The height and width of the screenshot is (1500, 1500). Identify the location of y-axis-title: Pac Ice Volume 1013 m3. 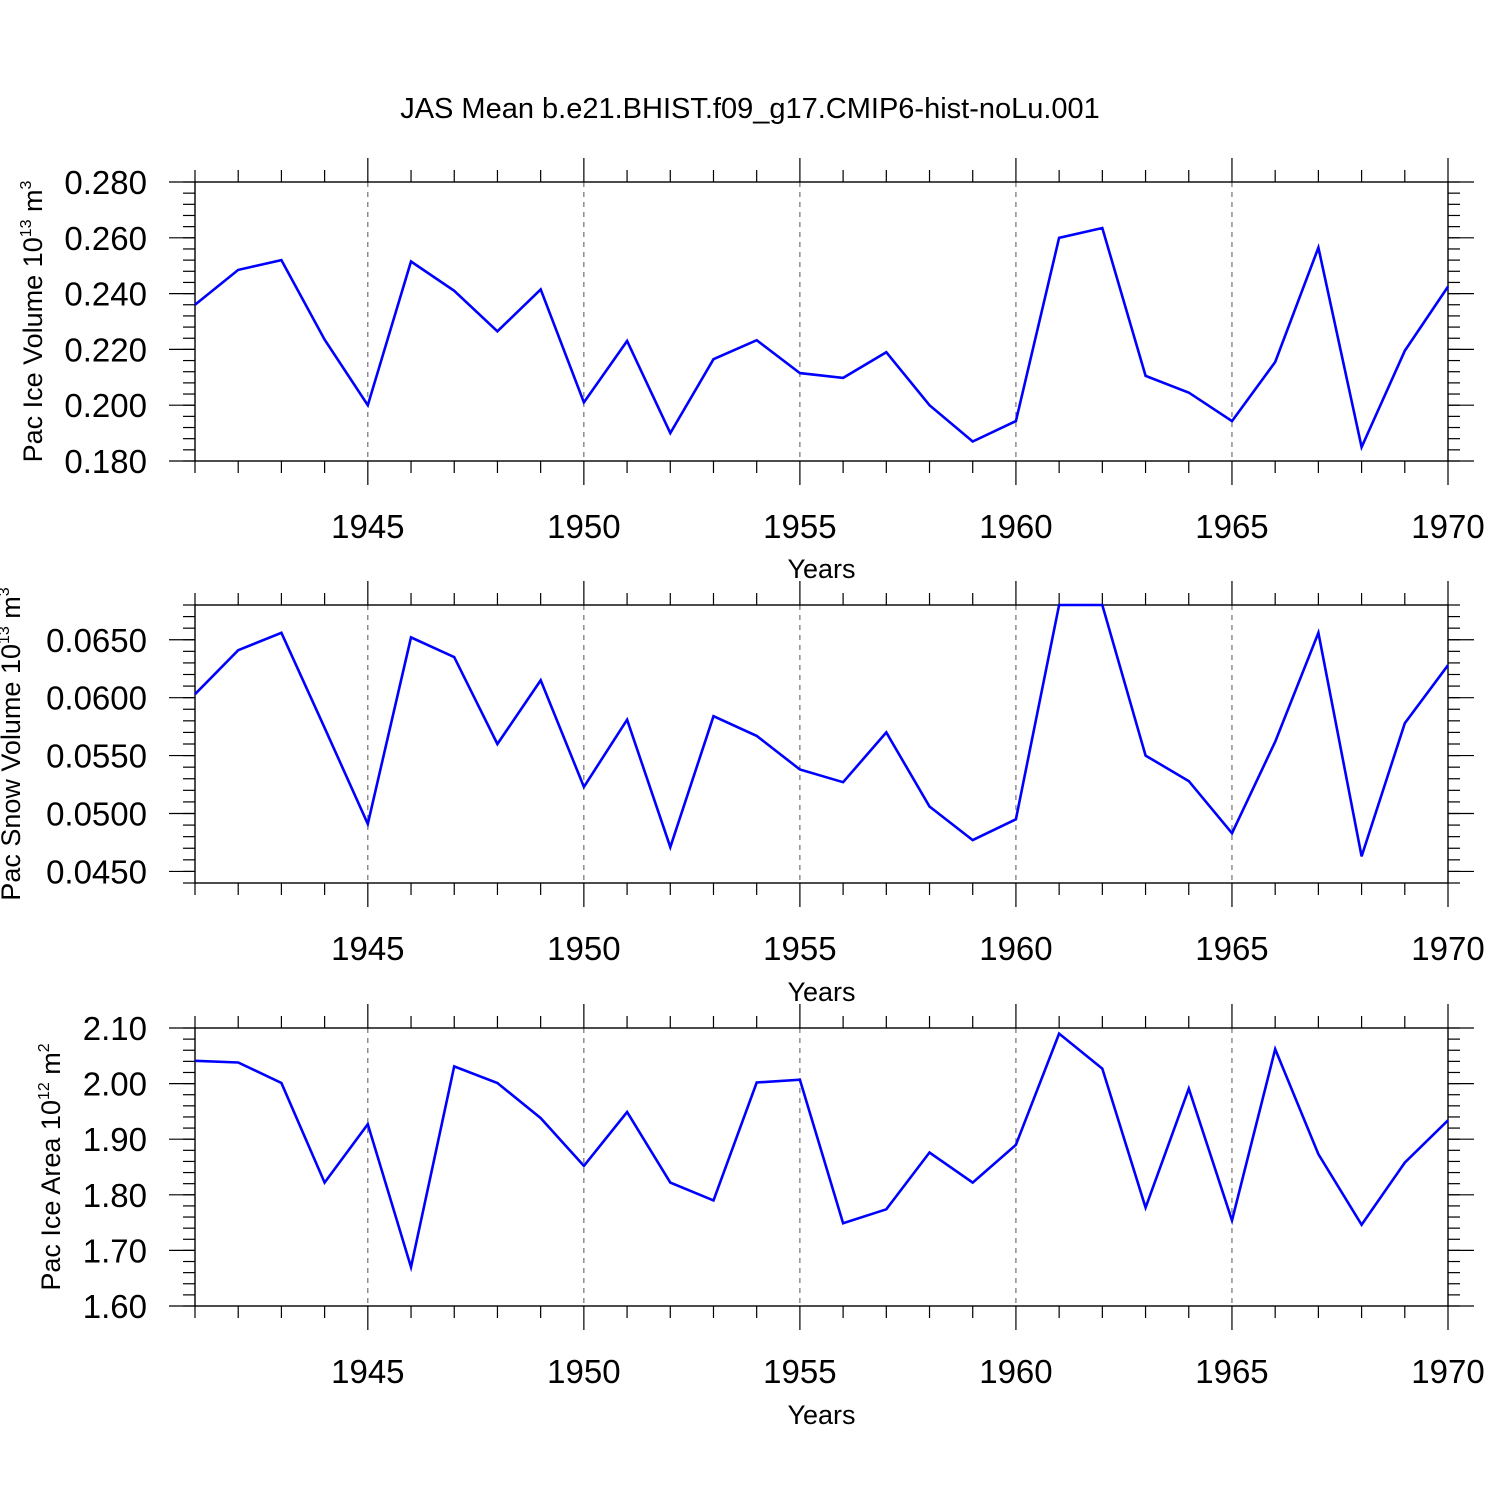
(33, 321).